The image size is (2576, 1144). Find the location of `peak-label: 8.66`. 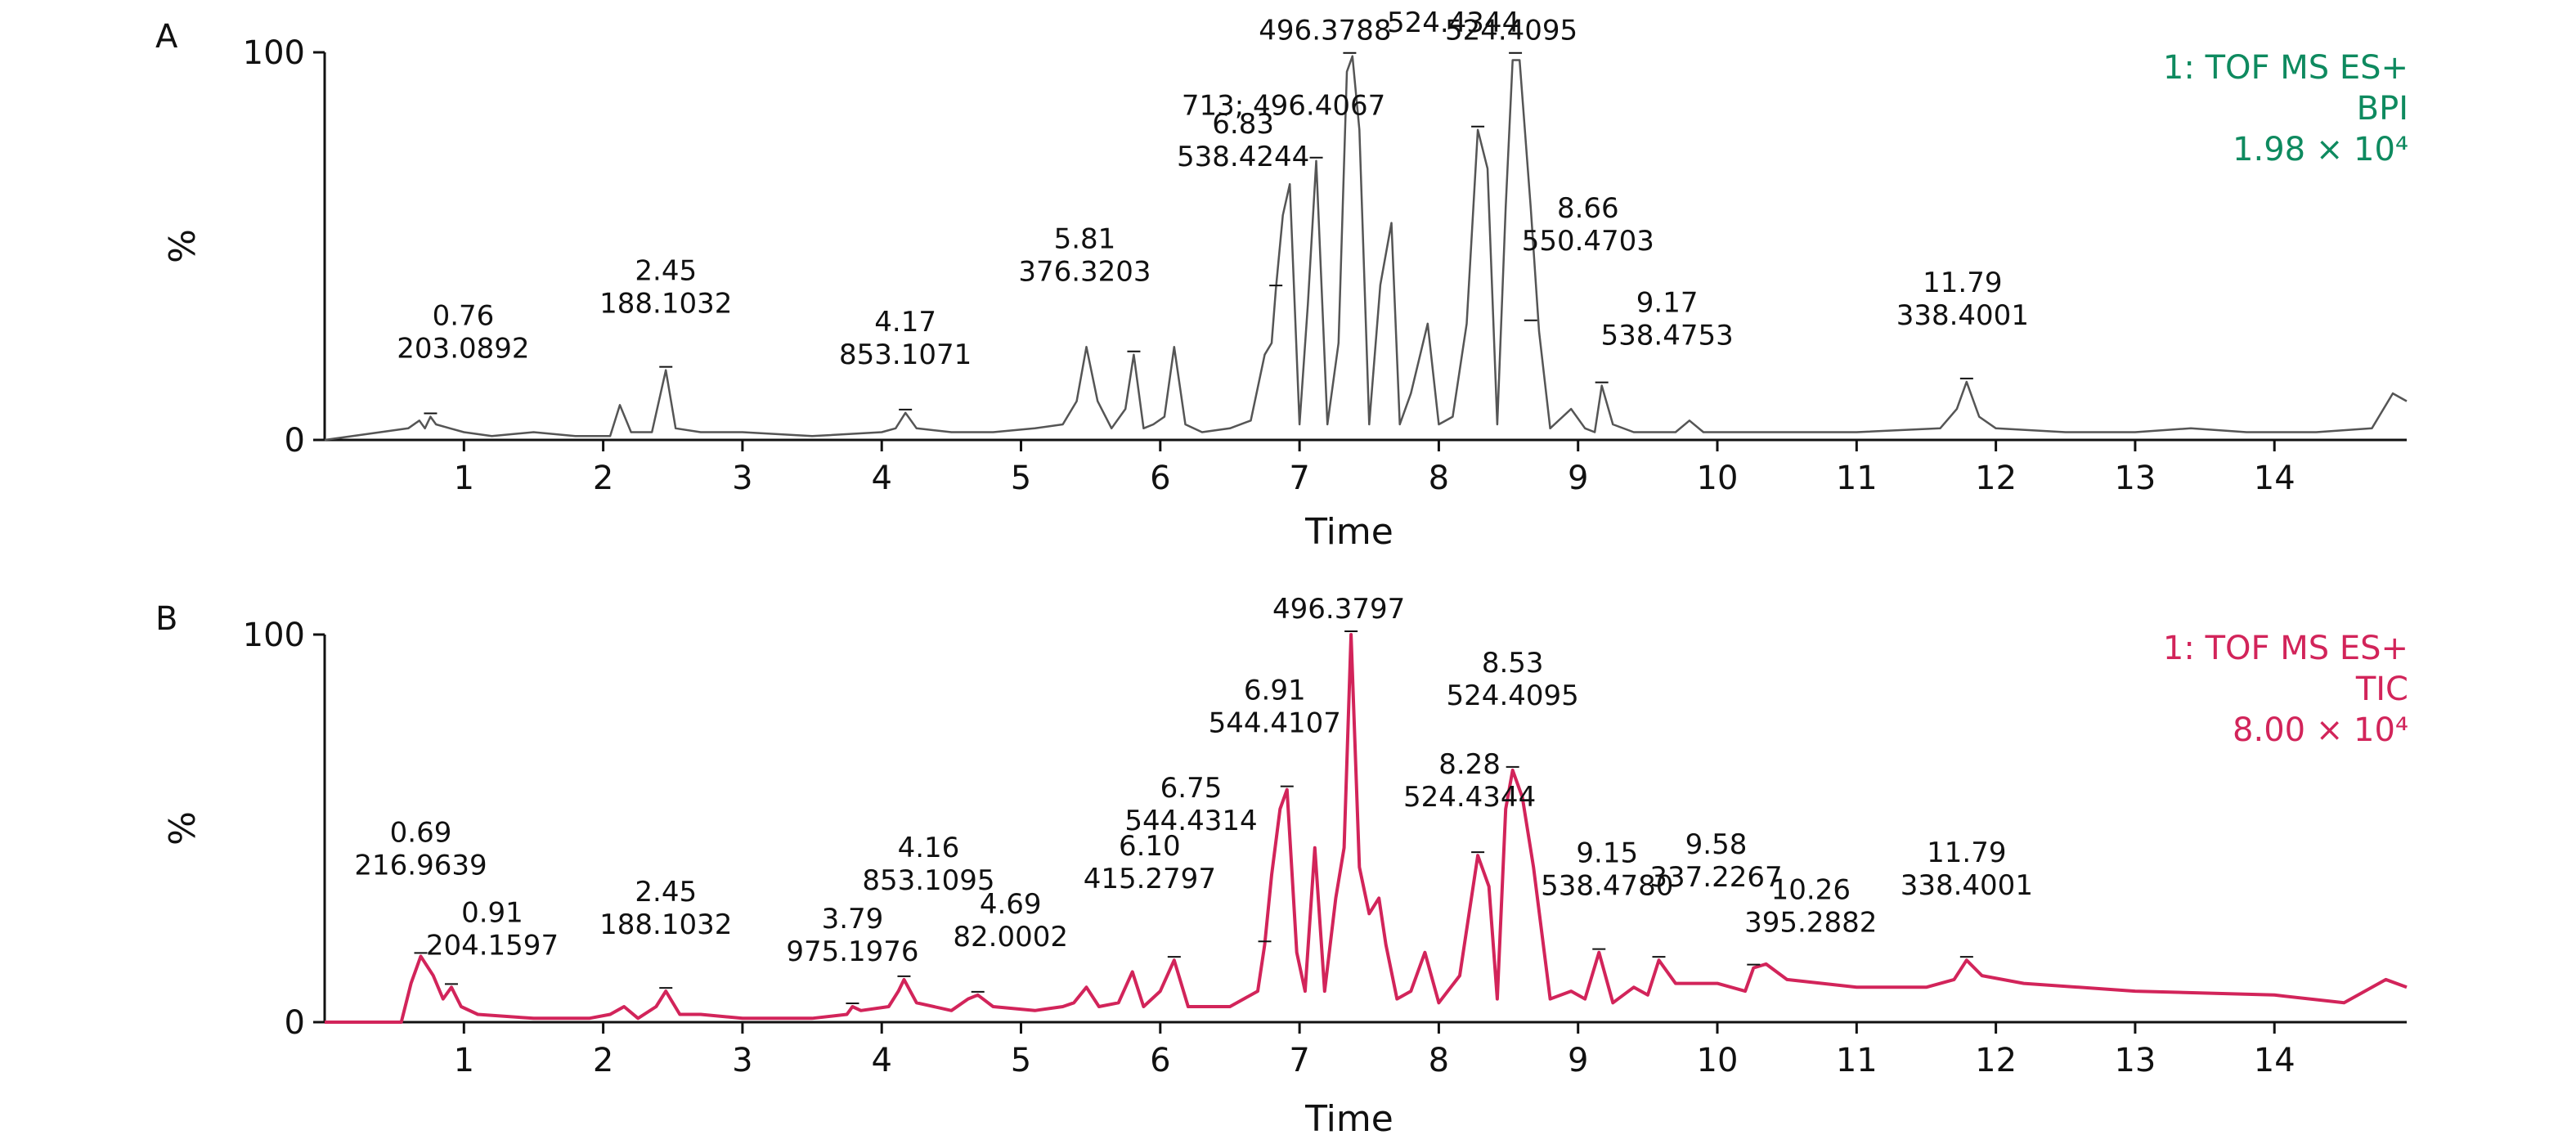

peak-label: 8.66 is located at coordinates (1588, 208).